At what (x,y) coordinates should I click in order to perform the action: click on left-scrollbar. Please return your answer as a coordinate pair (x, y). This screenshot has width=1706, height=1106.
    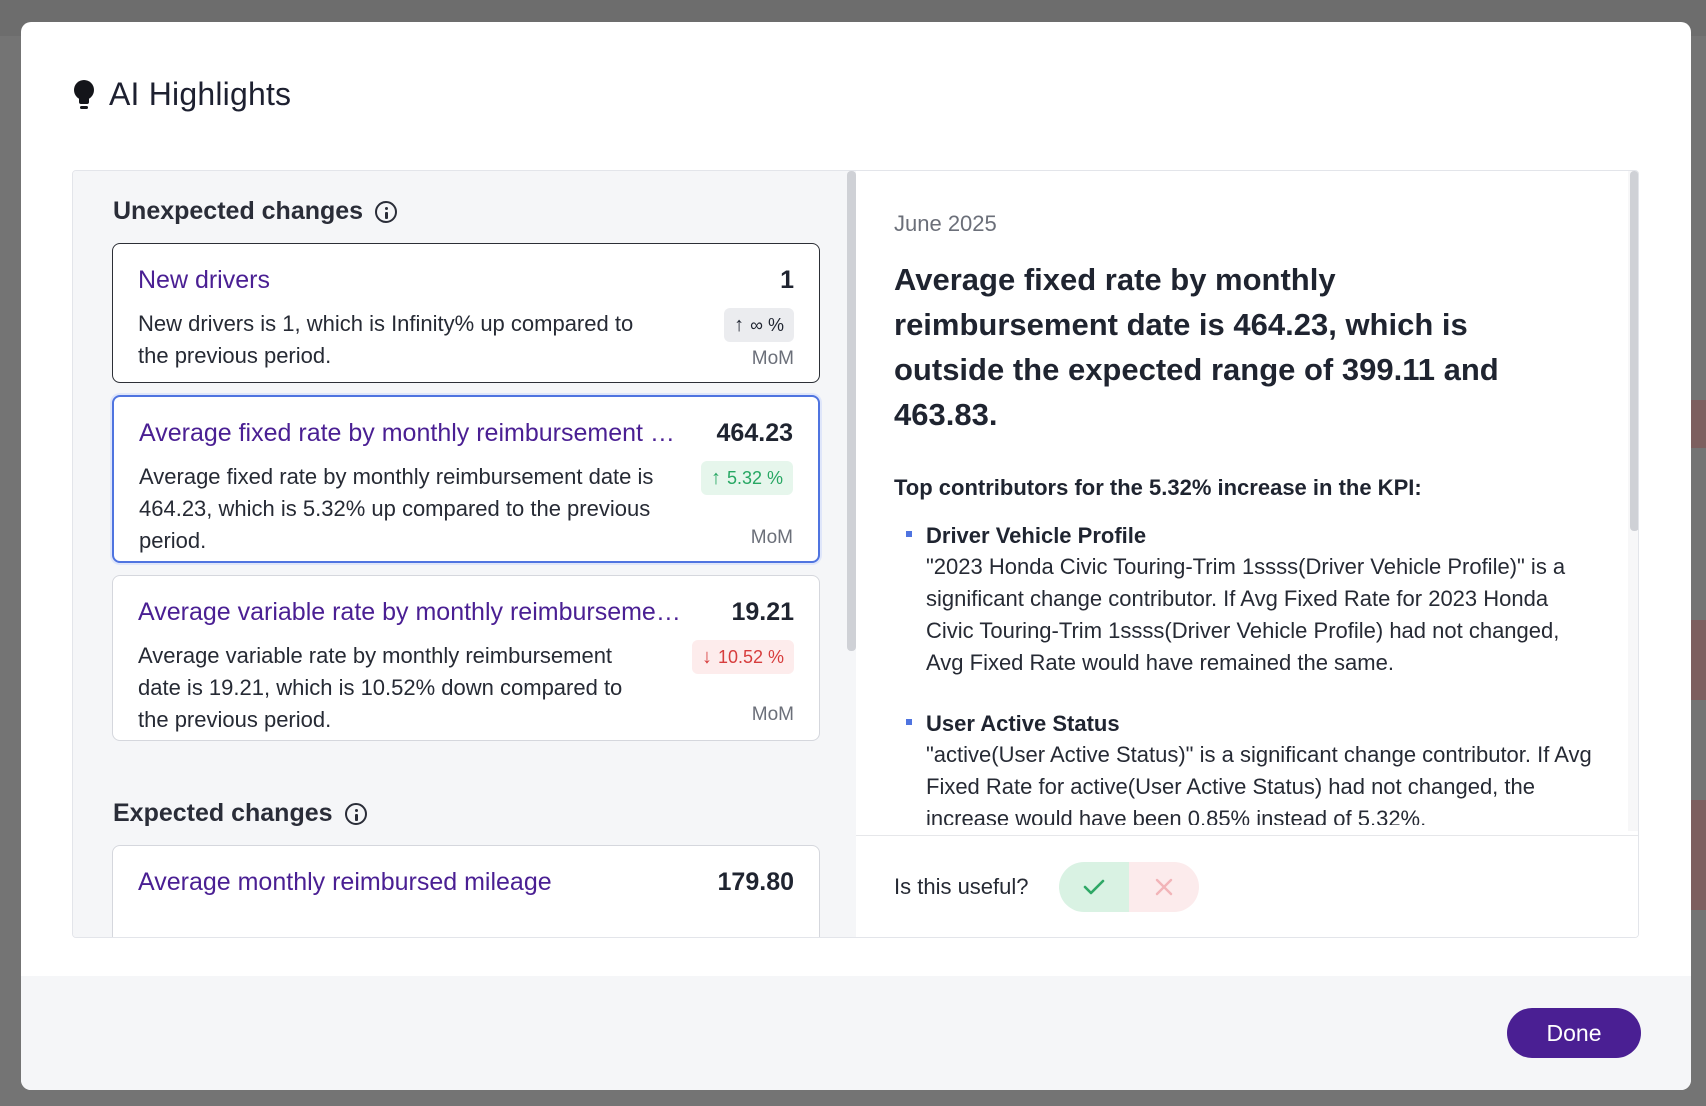
    Looking at the image, I should click on (851, 411).